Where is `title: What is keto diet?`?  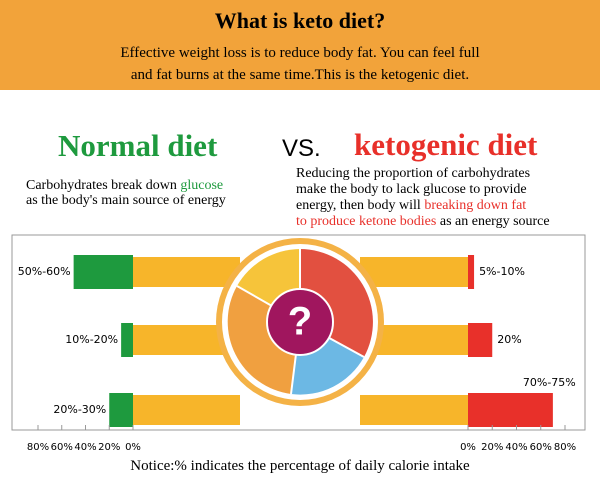
title: What is keto diet? is located at coordinates (300, 20).